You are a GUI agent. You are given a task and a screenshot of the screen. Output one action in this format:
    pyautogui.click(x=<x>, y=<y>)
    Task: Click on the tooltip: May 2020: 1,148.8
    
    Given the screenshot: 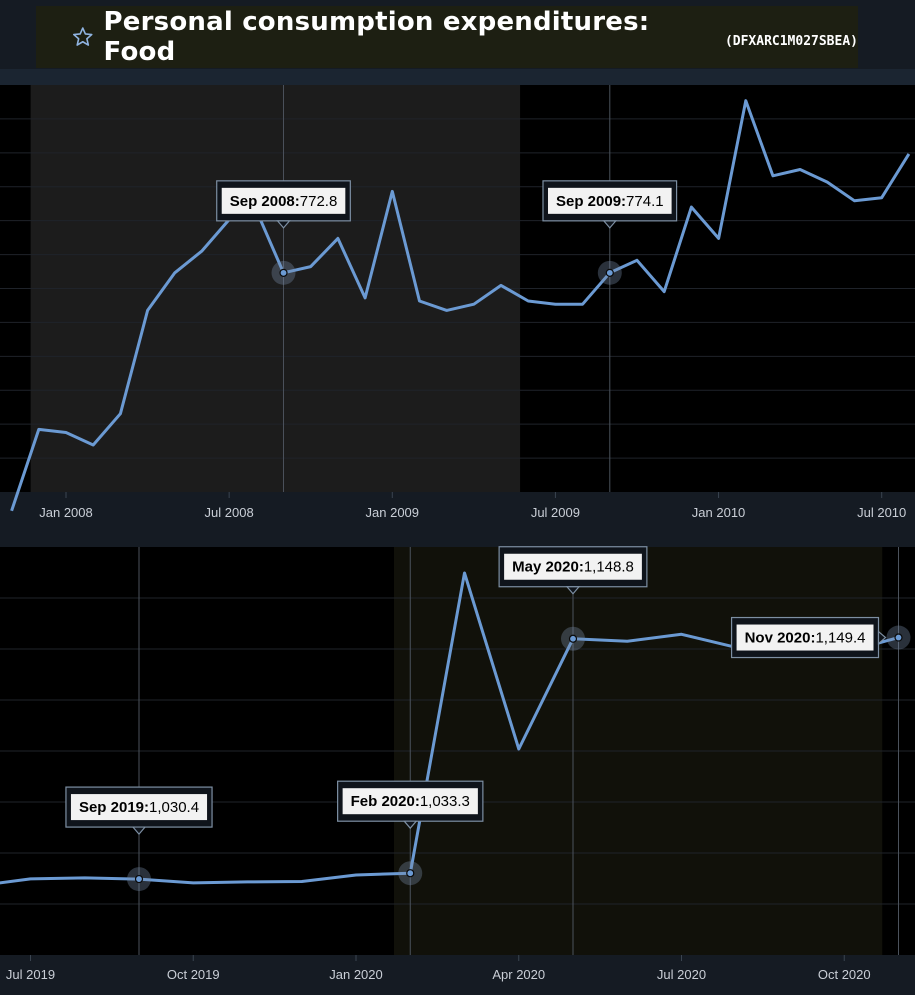 What is the action you would take?
    pyautogui.click(x=573, y=570)
    